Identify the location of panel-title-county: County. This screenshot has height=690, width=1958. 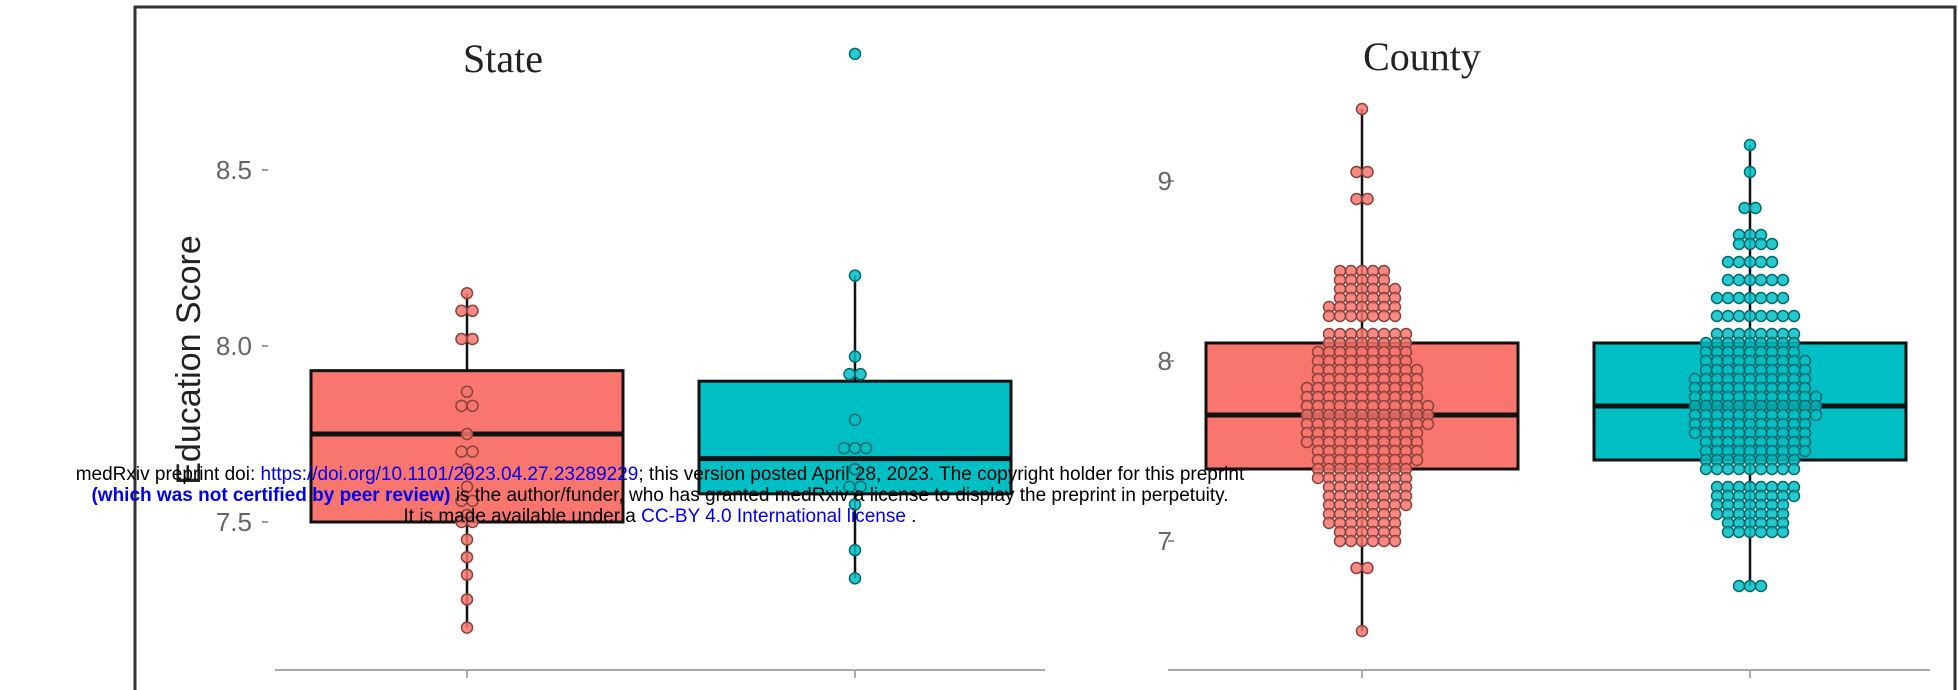
(1422, 56).